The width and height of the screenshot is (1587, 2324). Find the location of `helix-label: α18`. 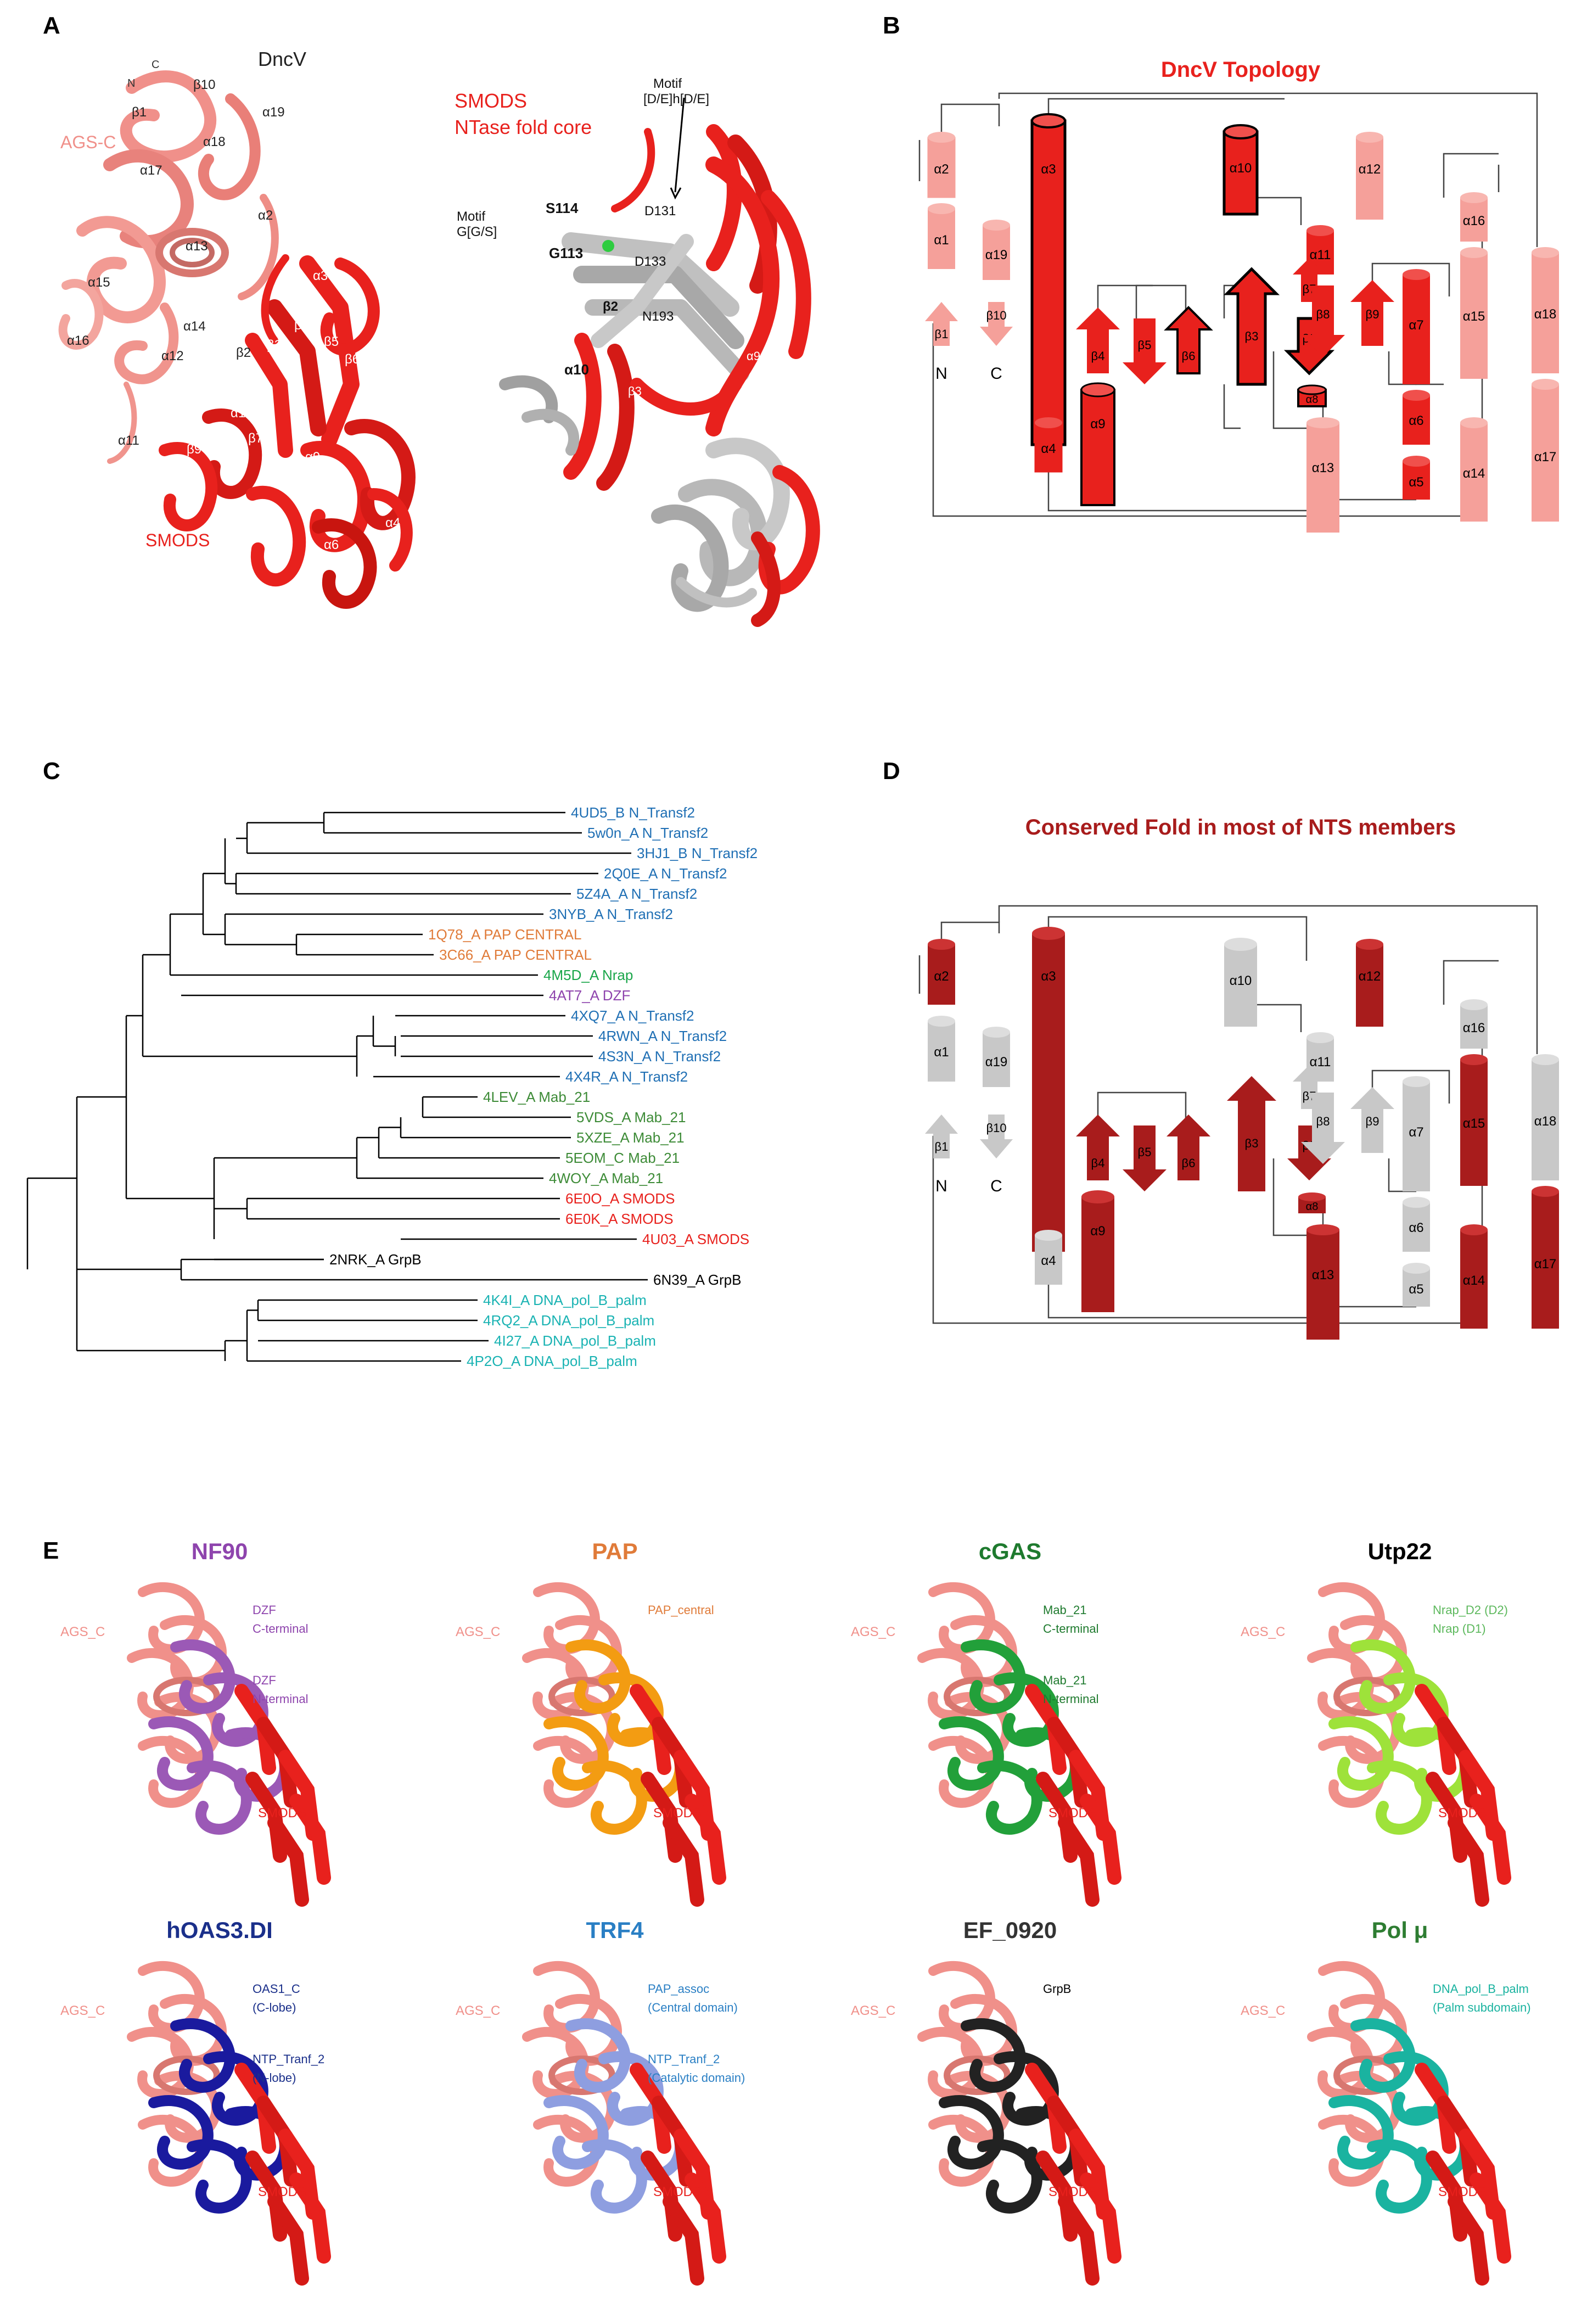

helix-label: α18 is located at coordinates (1545, 1122).